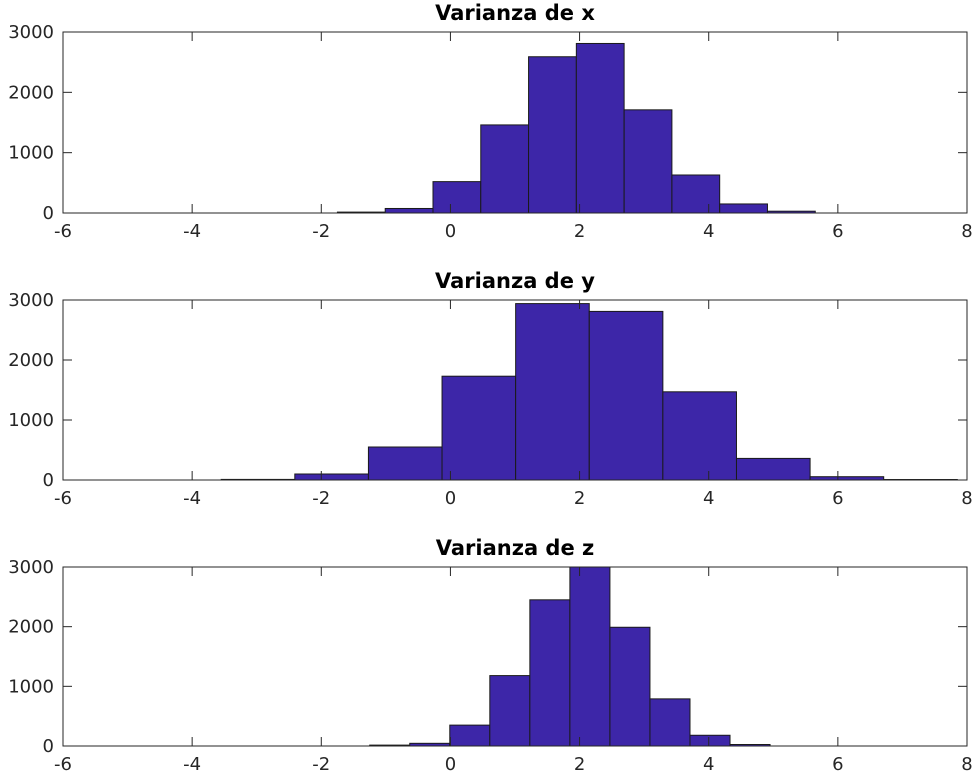  I want to click on plot-title: Varianza de x, so click(515, 13).